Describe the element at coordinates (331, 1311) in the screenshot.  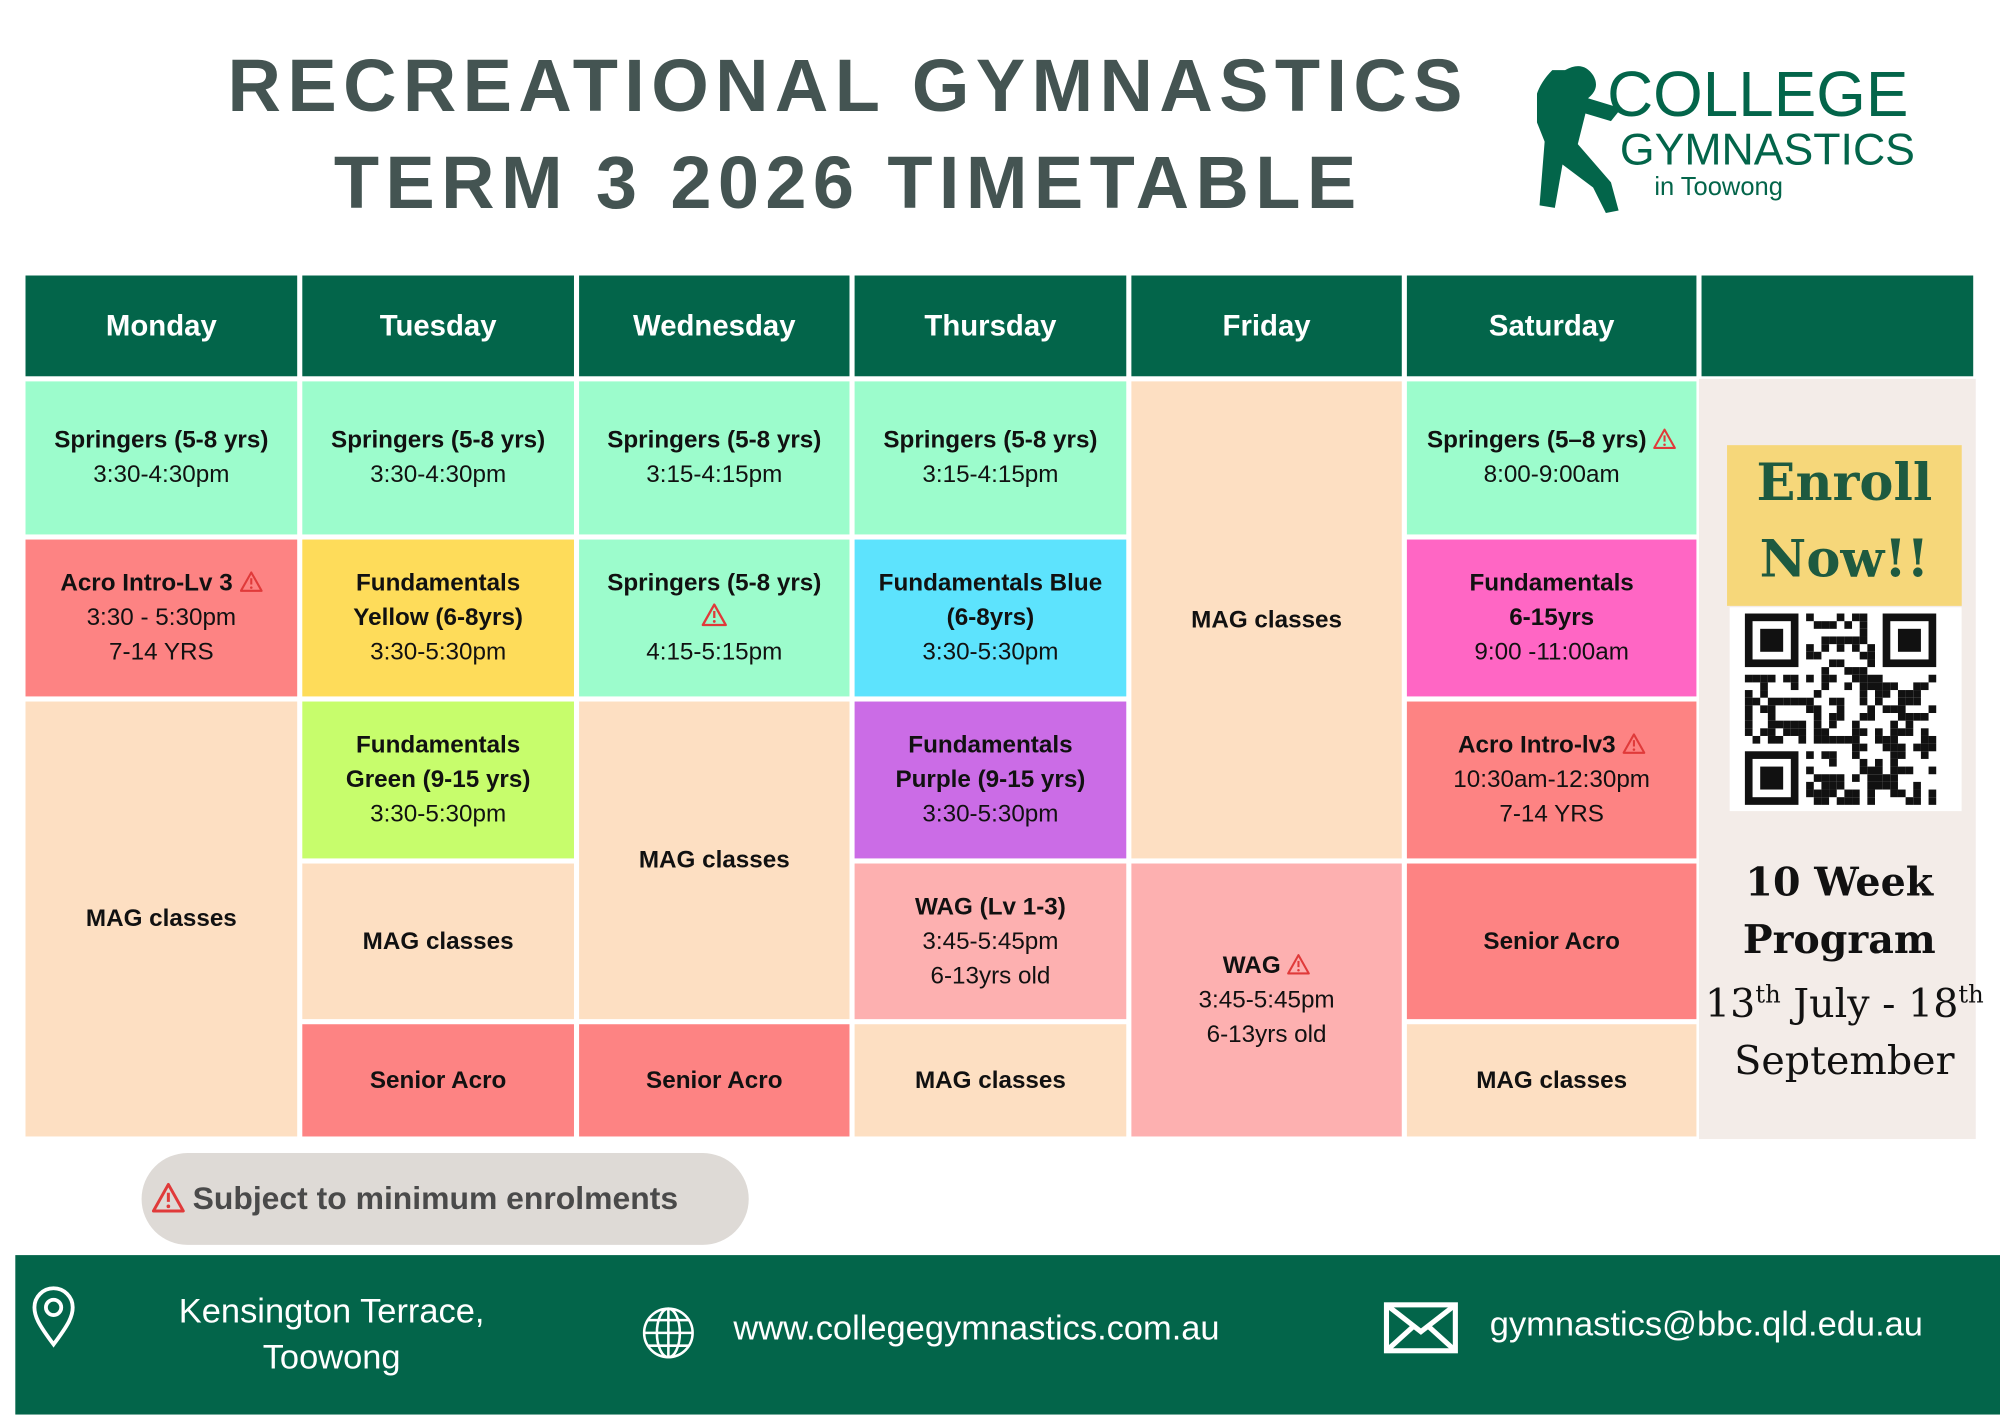
I see `address-line: Kensington Terrace,` at that location.